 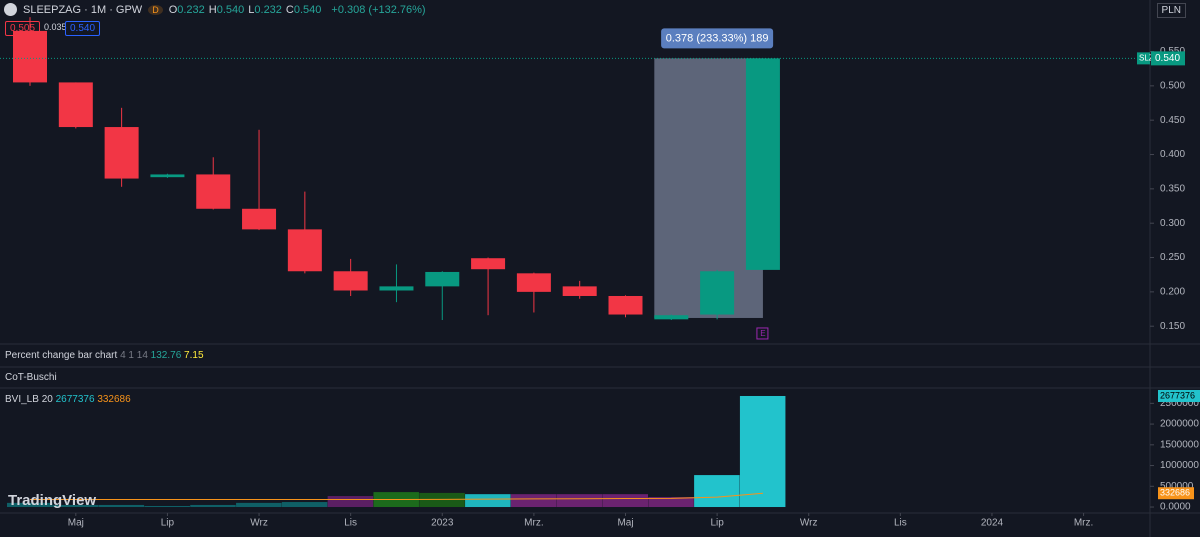 What do you see at coordinates (1175, 507) in the screenshot?
I see `y-tick-label: 0.0000` at bounding box center [1175, 507].